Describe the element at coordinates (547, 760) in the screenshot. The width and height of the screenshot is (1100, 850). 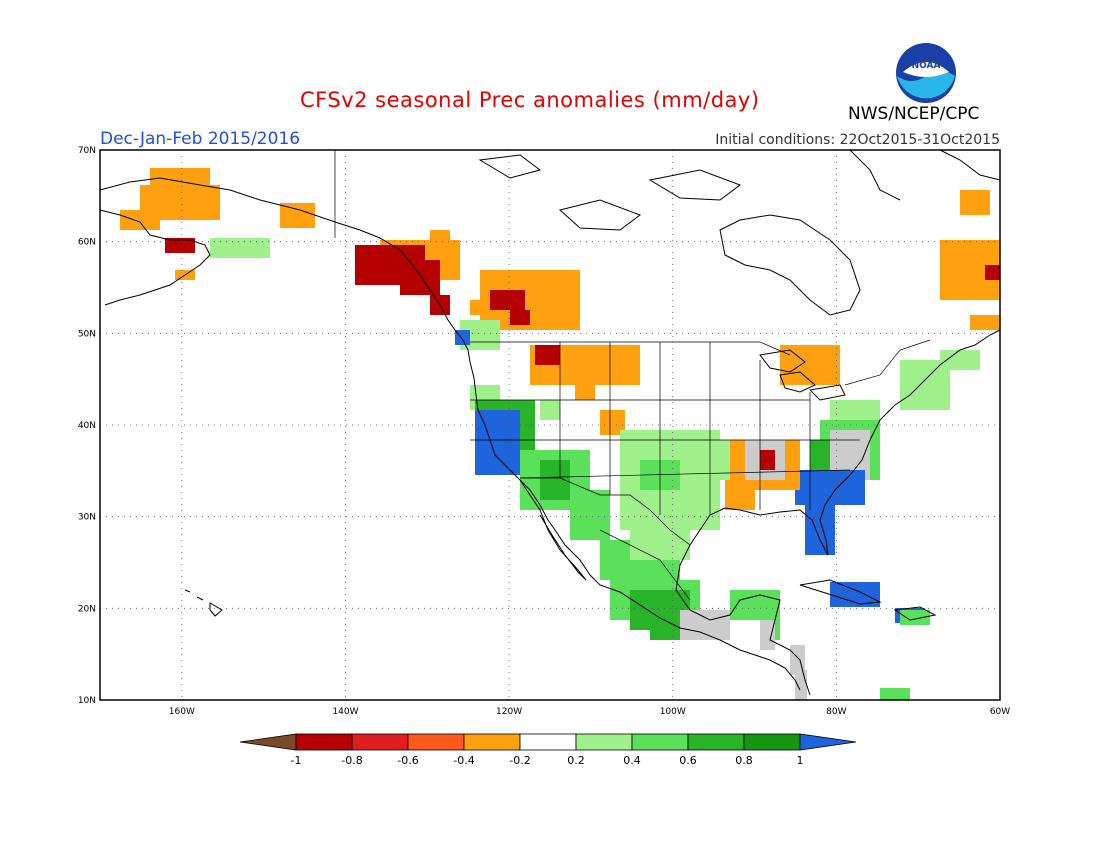
I see `legend-tick-labels: -1 -0.8 -0.6 -0.4 -0.2 0.2 0.4 0.6 0.8 1` at that location.